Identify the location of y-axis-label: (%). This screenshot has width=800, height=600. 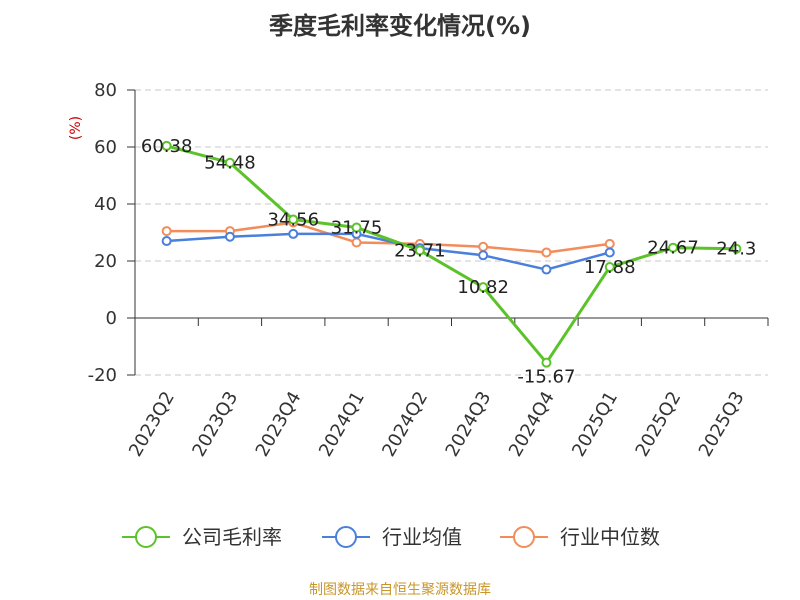
(76, 128).